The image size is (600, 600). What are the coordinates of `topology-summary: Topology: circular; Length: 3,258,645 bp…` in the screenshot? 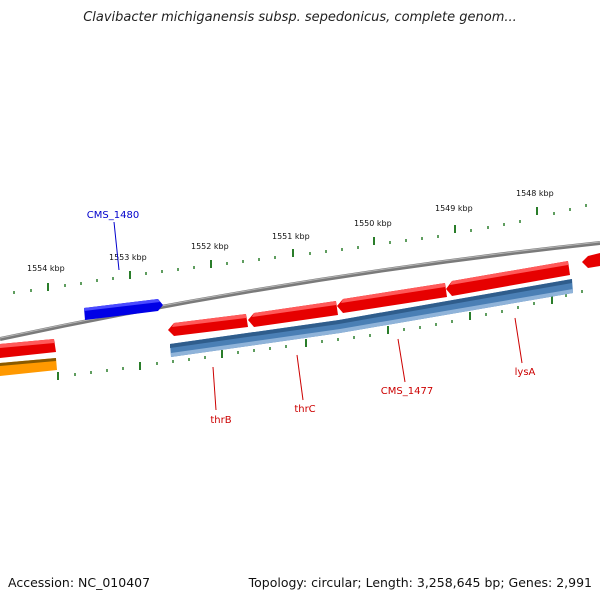 It's located at (420, 582).